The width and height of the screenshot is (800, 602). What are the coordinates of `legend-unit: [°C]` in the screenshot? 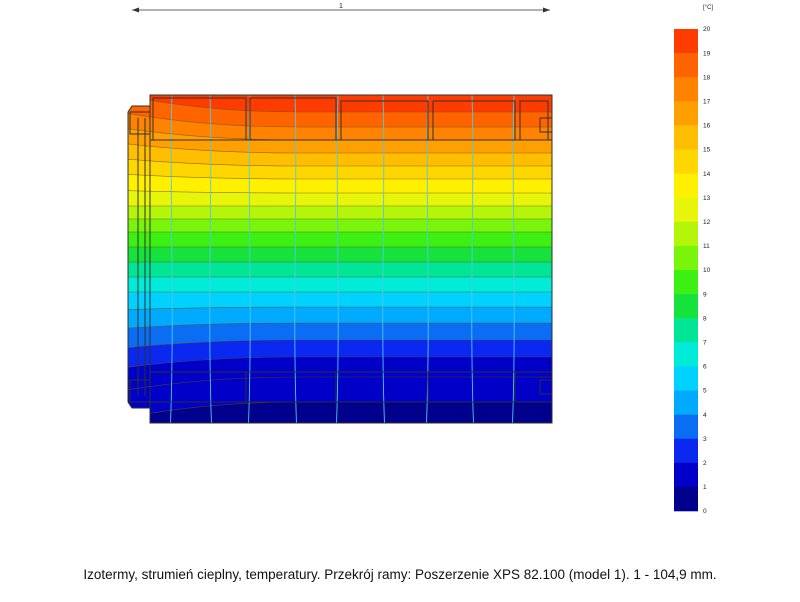 It's located at (708, 8).